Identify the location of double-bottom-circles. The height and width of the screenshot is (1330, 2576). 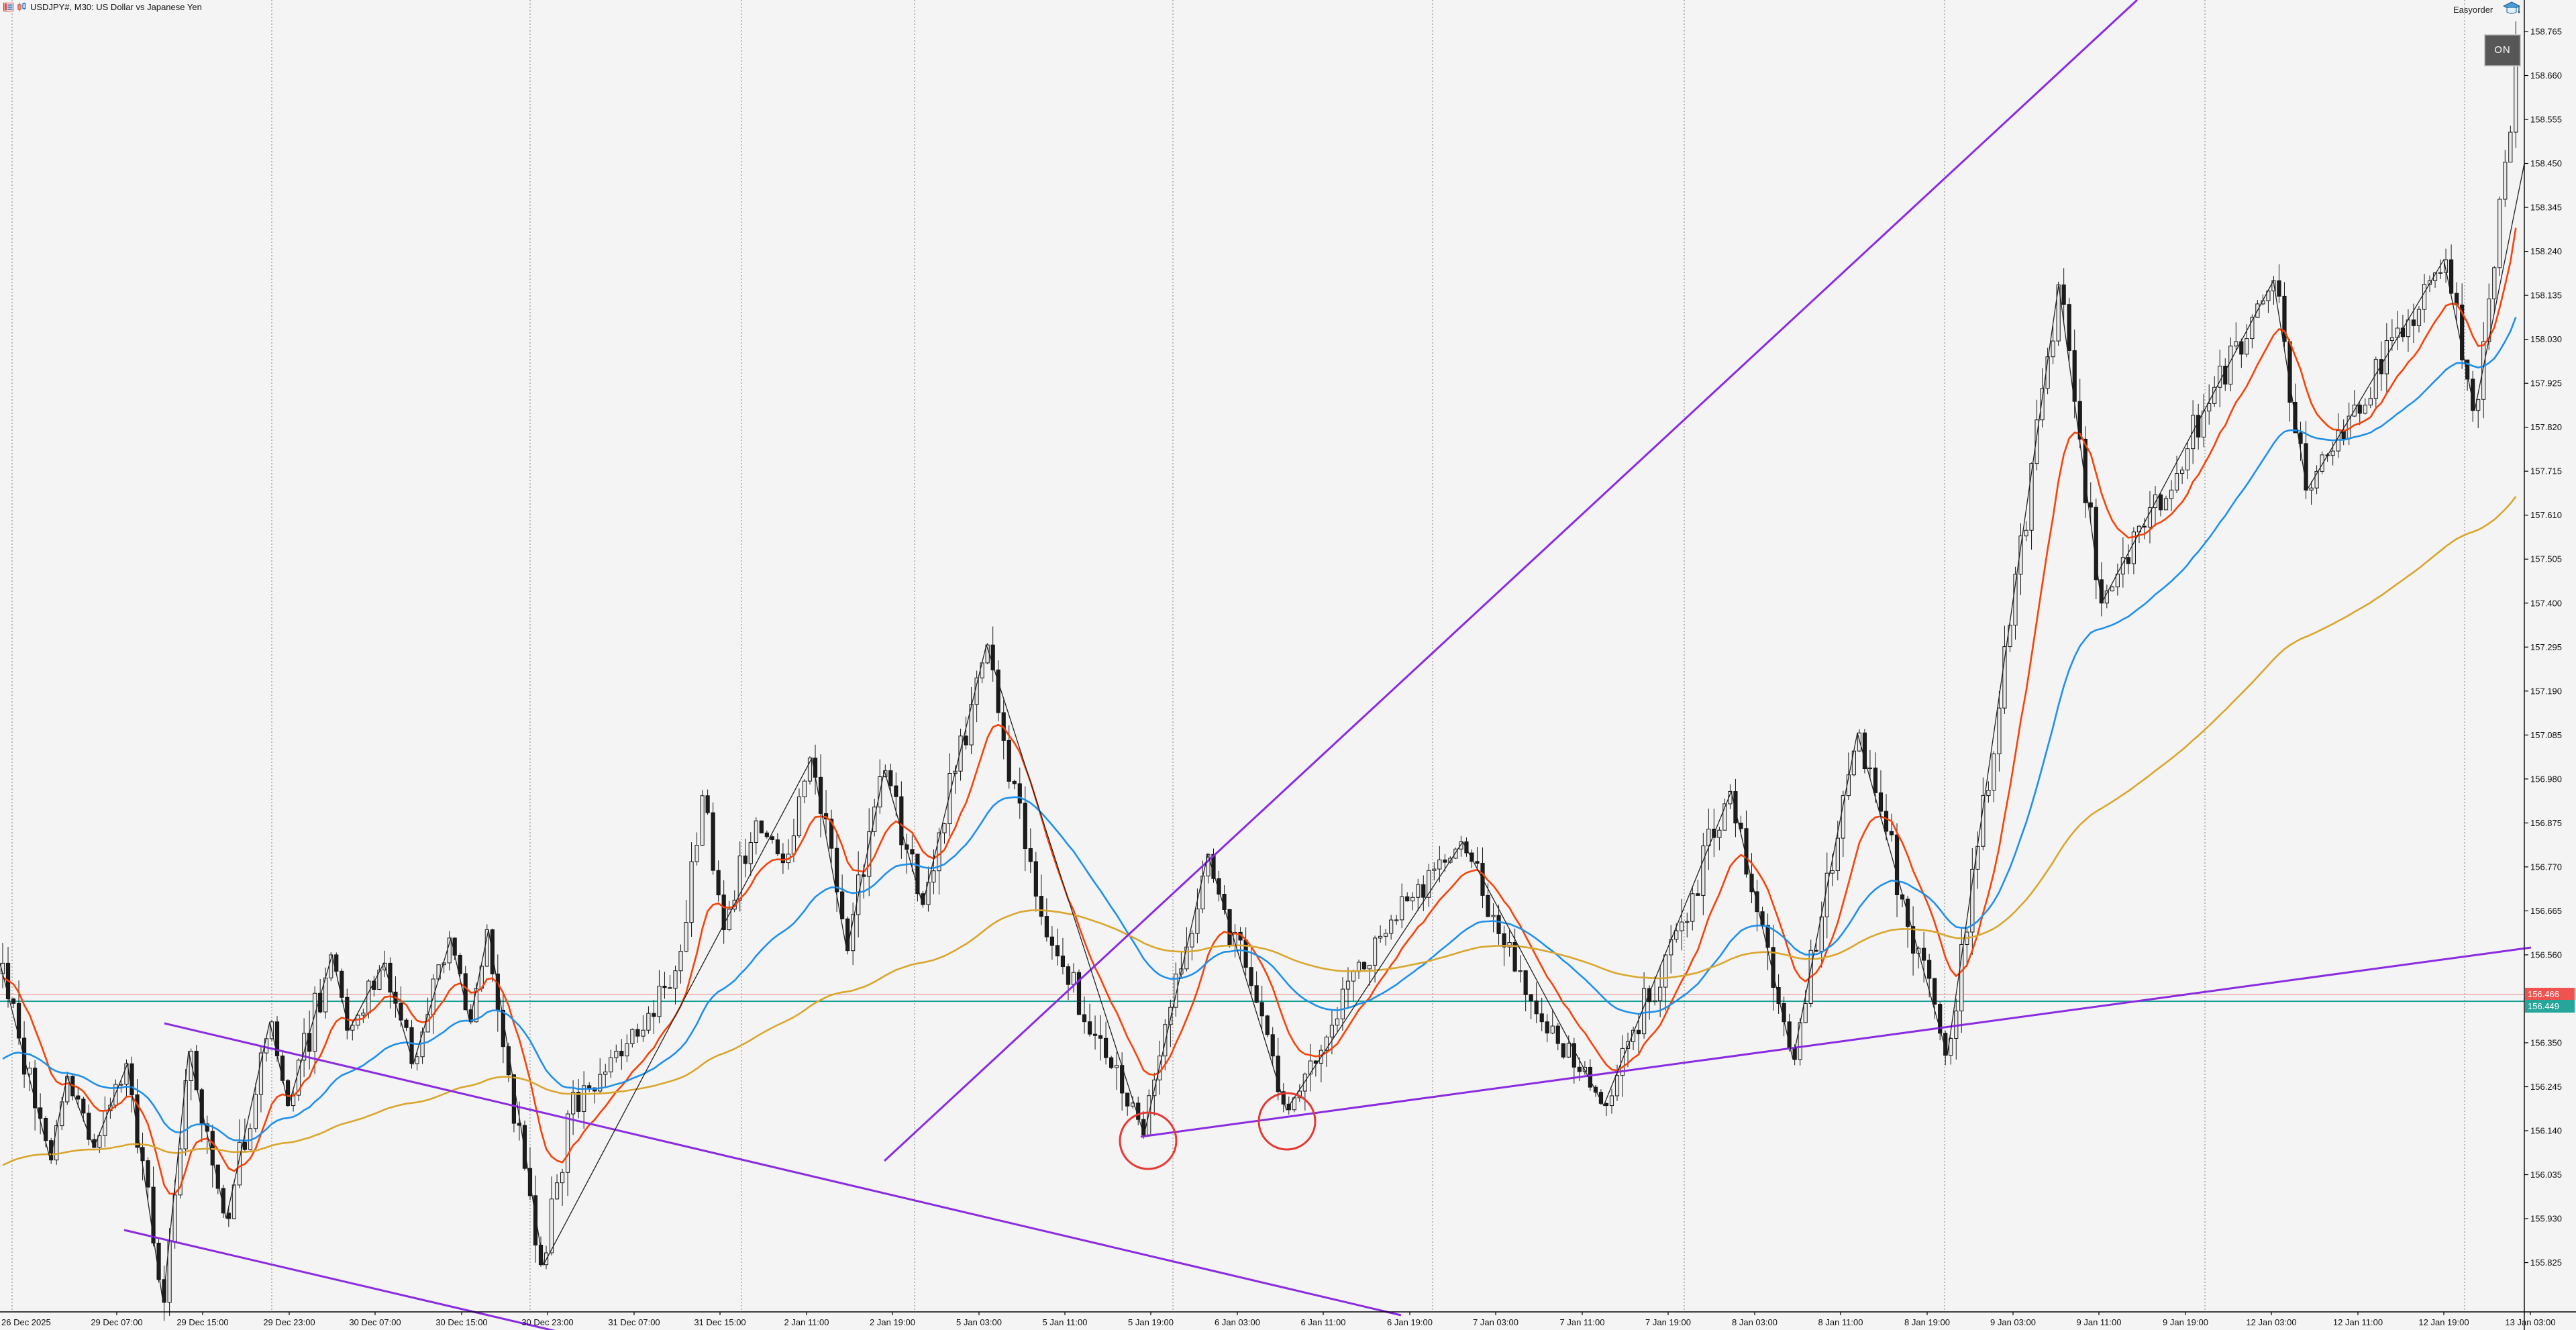
(1218, 1131).